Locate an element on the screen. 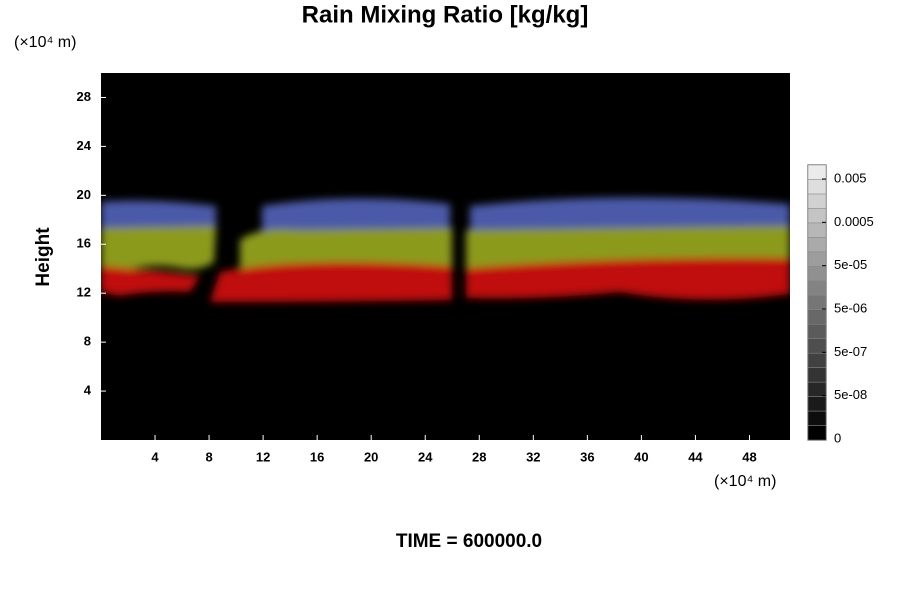 This screenshot has width=900, height=600. colorbar-tick-label: 0.0005 is located at coordinates (854, 221).